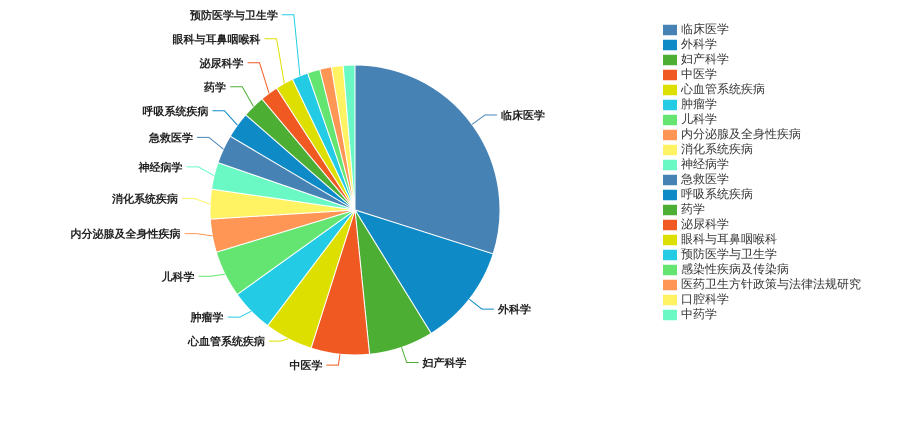 This screenshot has height=430, width=897. Describe the element at coordinates (221, 63) in the screenshot. I see `slice-label: 泌尿科学` at that location.